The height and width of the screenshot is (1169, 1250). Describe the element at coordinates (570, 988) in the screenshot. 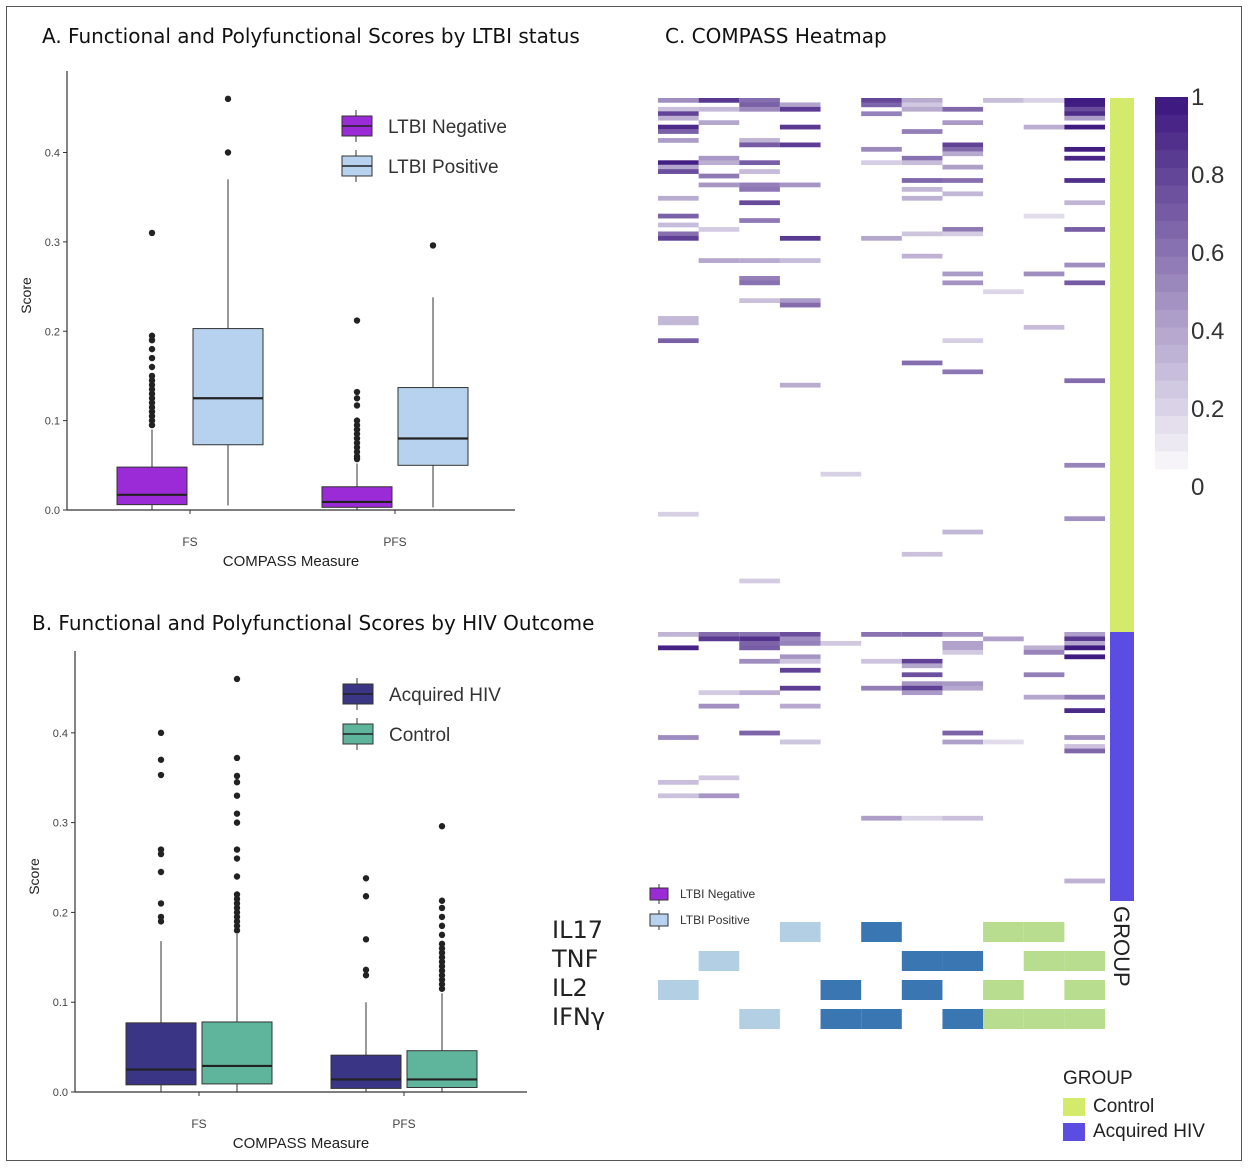

I see `cytokine-label-il2: IL2` at that location.